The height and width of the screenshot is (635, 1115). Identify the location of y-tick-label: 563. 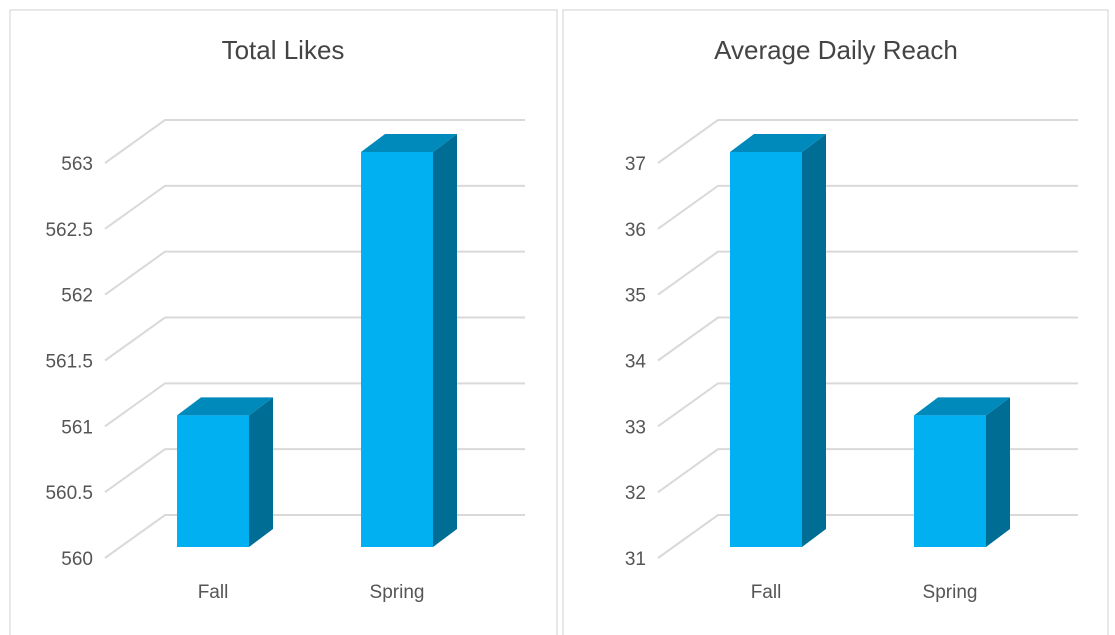
(77, 164).